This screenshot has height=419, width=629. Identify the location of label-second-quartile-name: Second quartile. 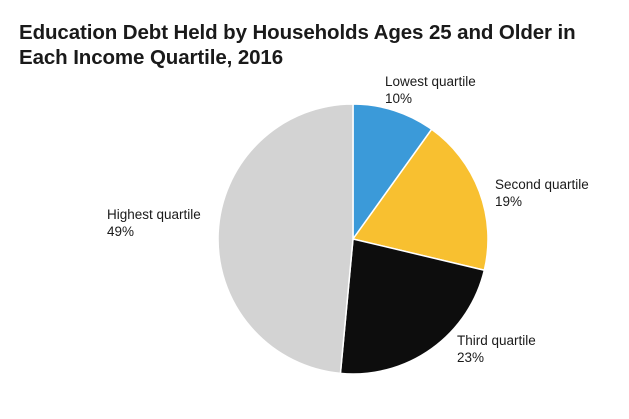
(542, 184).